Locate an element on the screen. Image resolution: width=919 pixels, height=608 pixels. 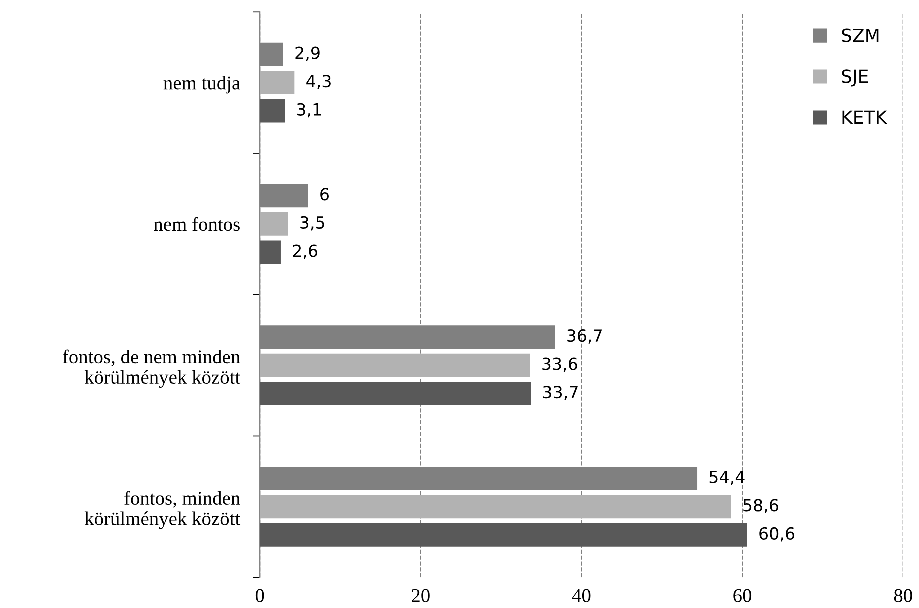
data-label: 2,6 is located at coordinates (305, 252).